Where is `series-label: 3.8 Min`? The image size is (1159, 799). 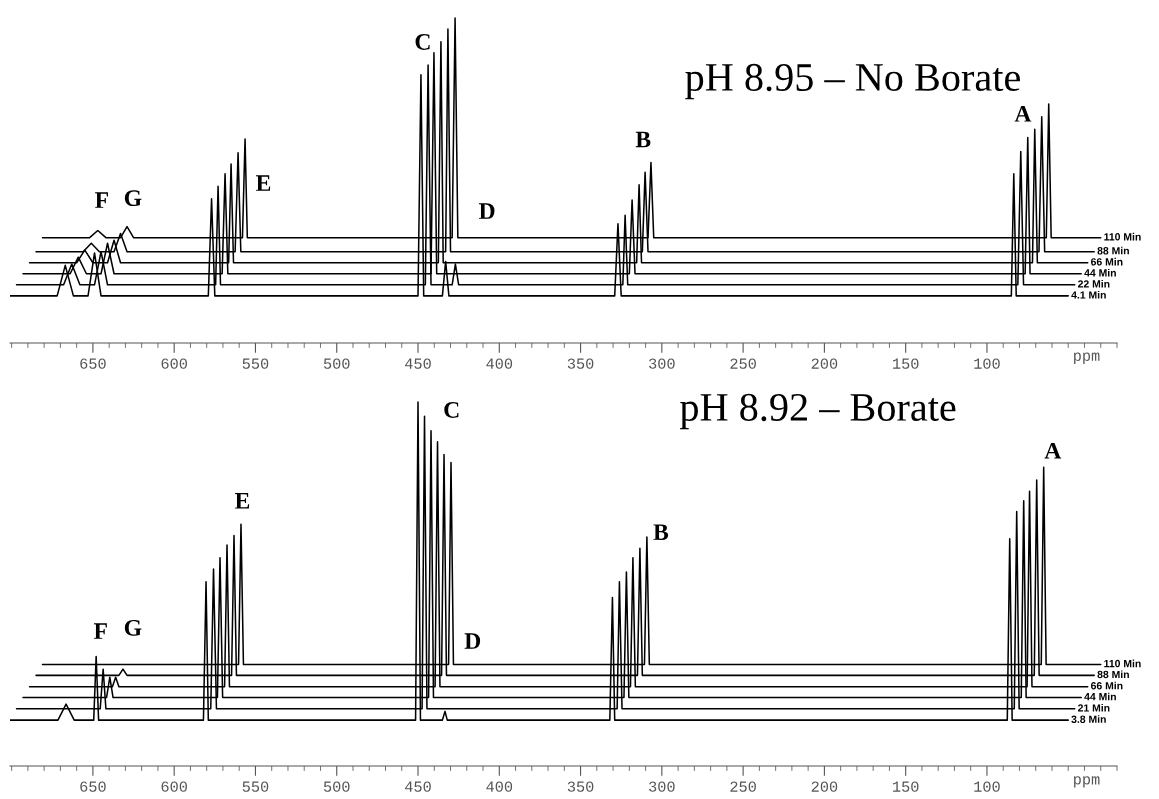 series-label: 3.8 Min is located at coordinates (1088, 719).